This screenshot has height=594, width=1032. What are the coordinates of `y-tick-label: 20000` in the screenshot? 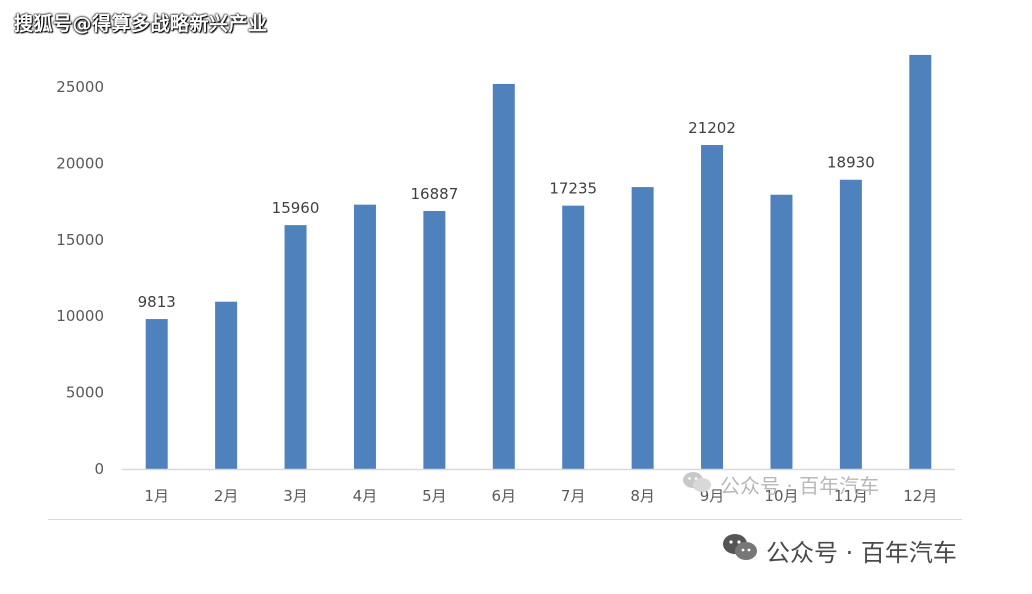 It's located at (80, 163).